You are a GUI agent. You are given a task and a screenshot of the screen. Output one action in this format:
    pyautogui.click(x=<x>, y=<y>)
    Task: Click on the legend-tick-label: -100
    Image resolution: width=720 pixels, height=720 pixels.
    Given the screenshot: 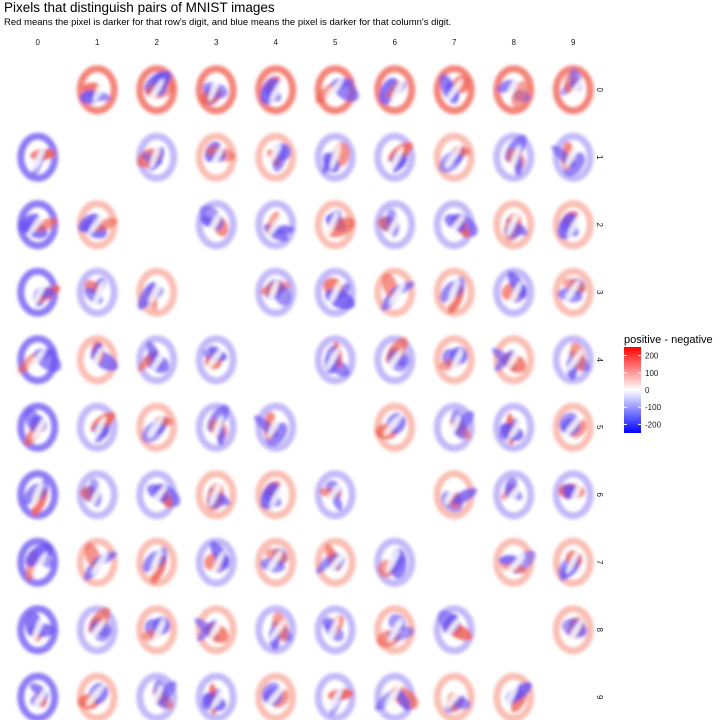 What is the action you would take?
    pyautogui.click(x=653, y=407)
    